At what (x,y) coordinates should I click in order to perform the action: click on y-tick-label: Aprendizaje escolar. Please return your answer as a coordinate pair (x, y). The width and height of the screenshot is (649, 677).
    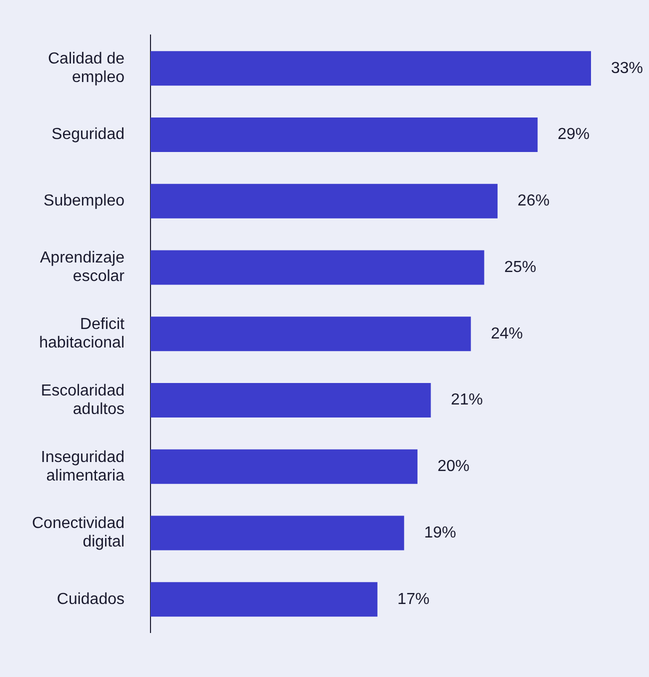
    Looking at the image, I should click on (83, 268).